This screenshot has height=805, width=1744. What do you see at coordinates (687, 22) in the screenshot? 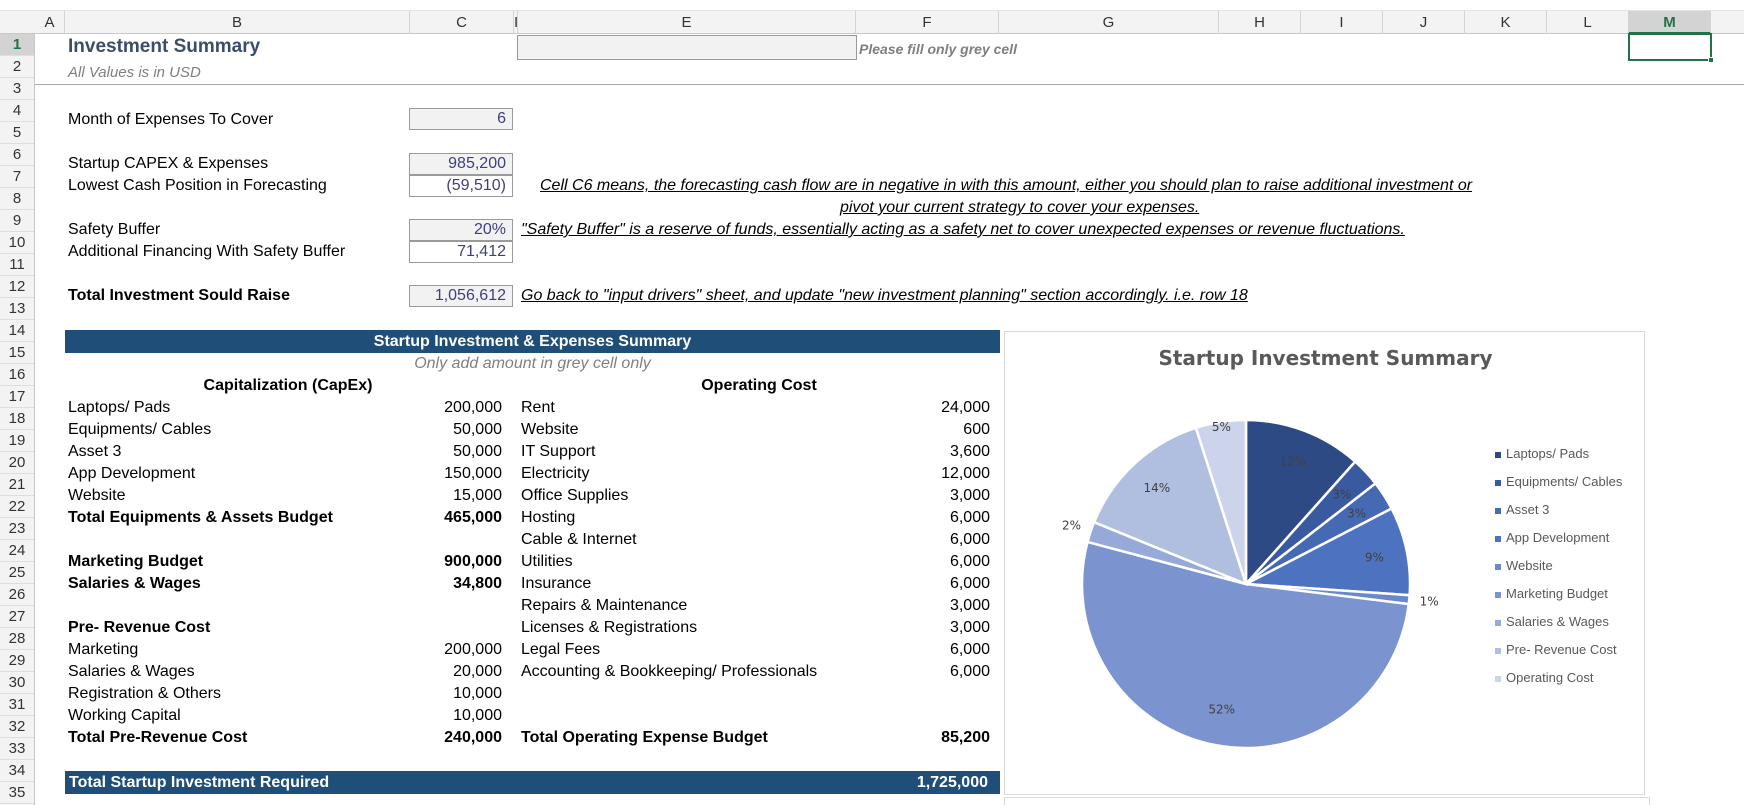
I see `column-header-e: E` at bounding box center [687, 22].